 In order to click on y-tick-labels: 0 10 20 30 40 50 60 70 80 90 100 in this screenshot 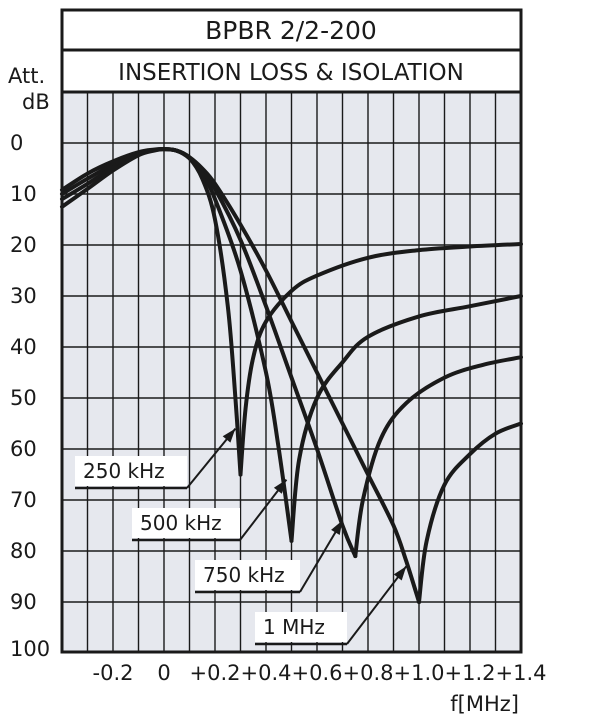, I will do `click(30, 396)`.